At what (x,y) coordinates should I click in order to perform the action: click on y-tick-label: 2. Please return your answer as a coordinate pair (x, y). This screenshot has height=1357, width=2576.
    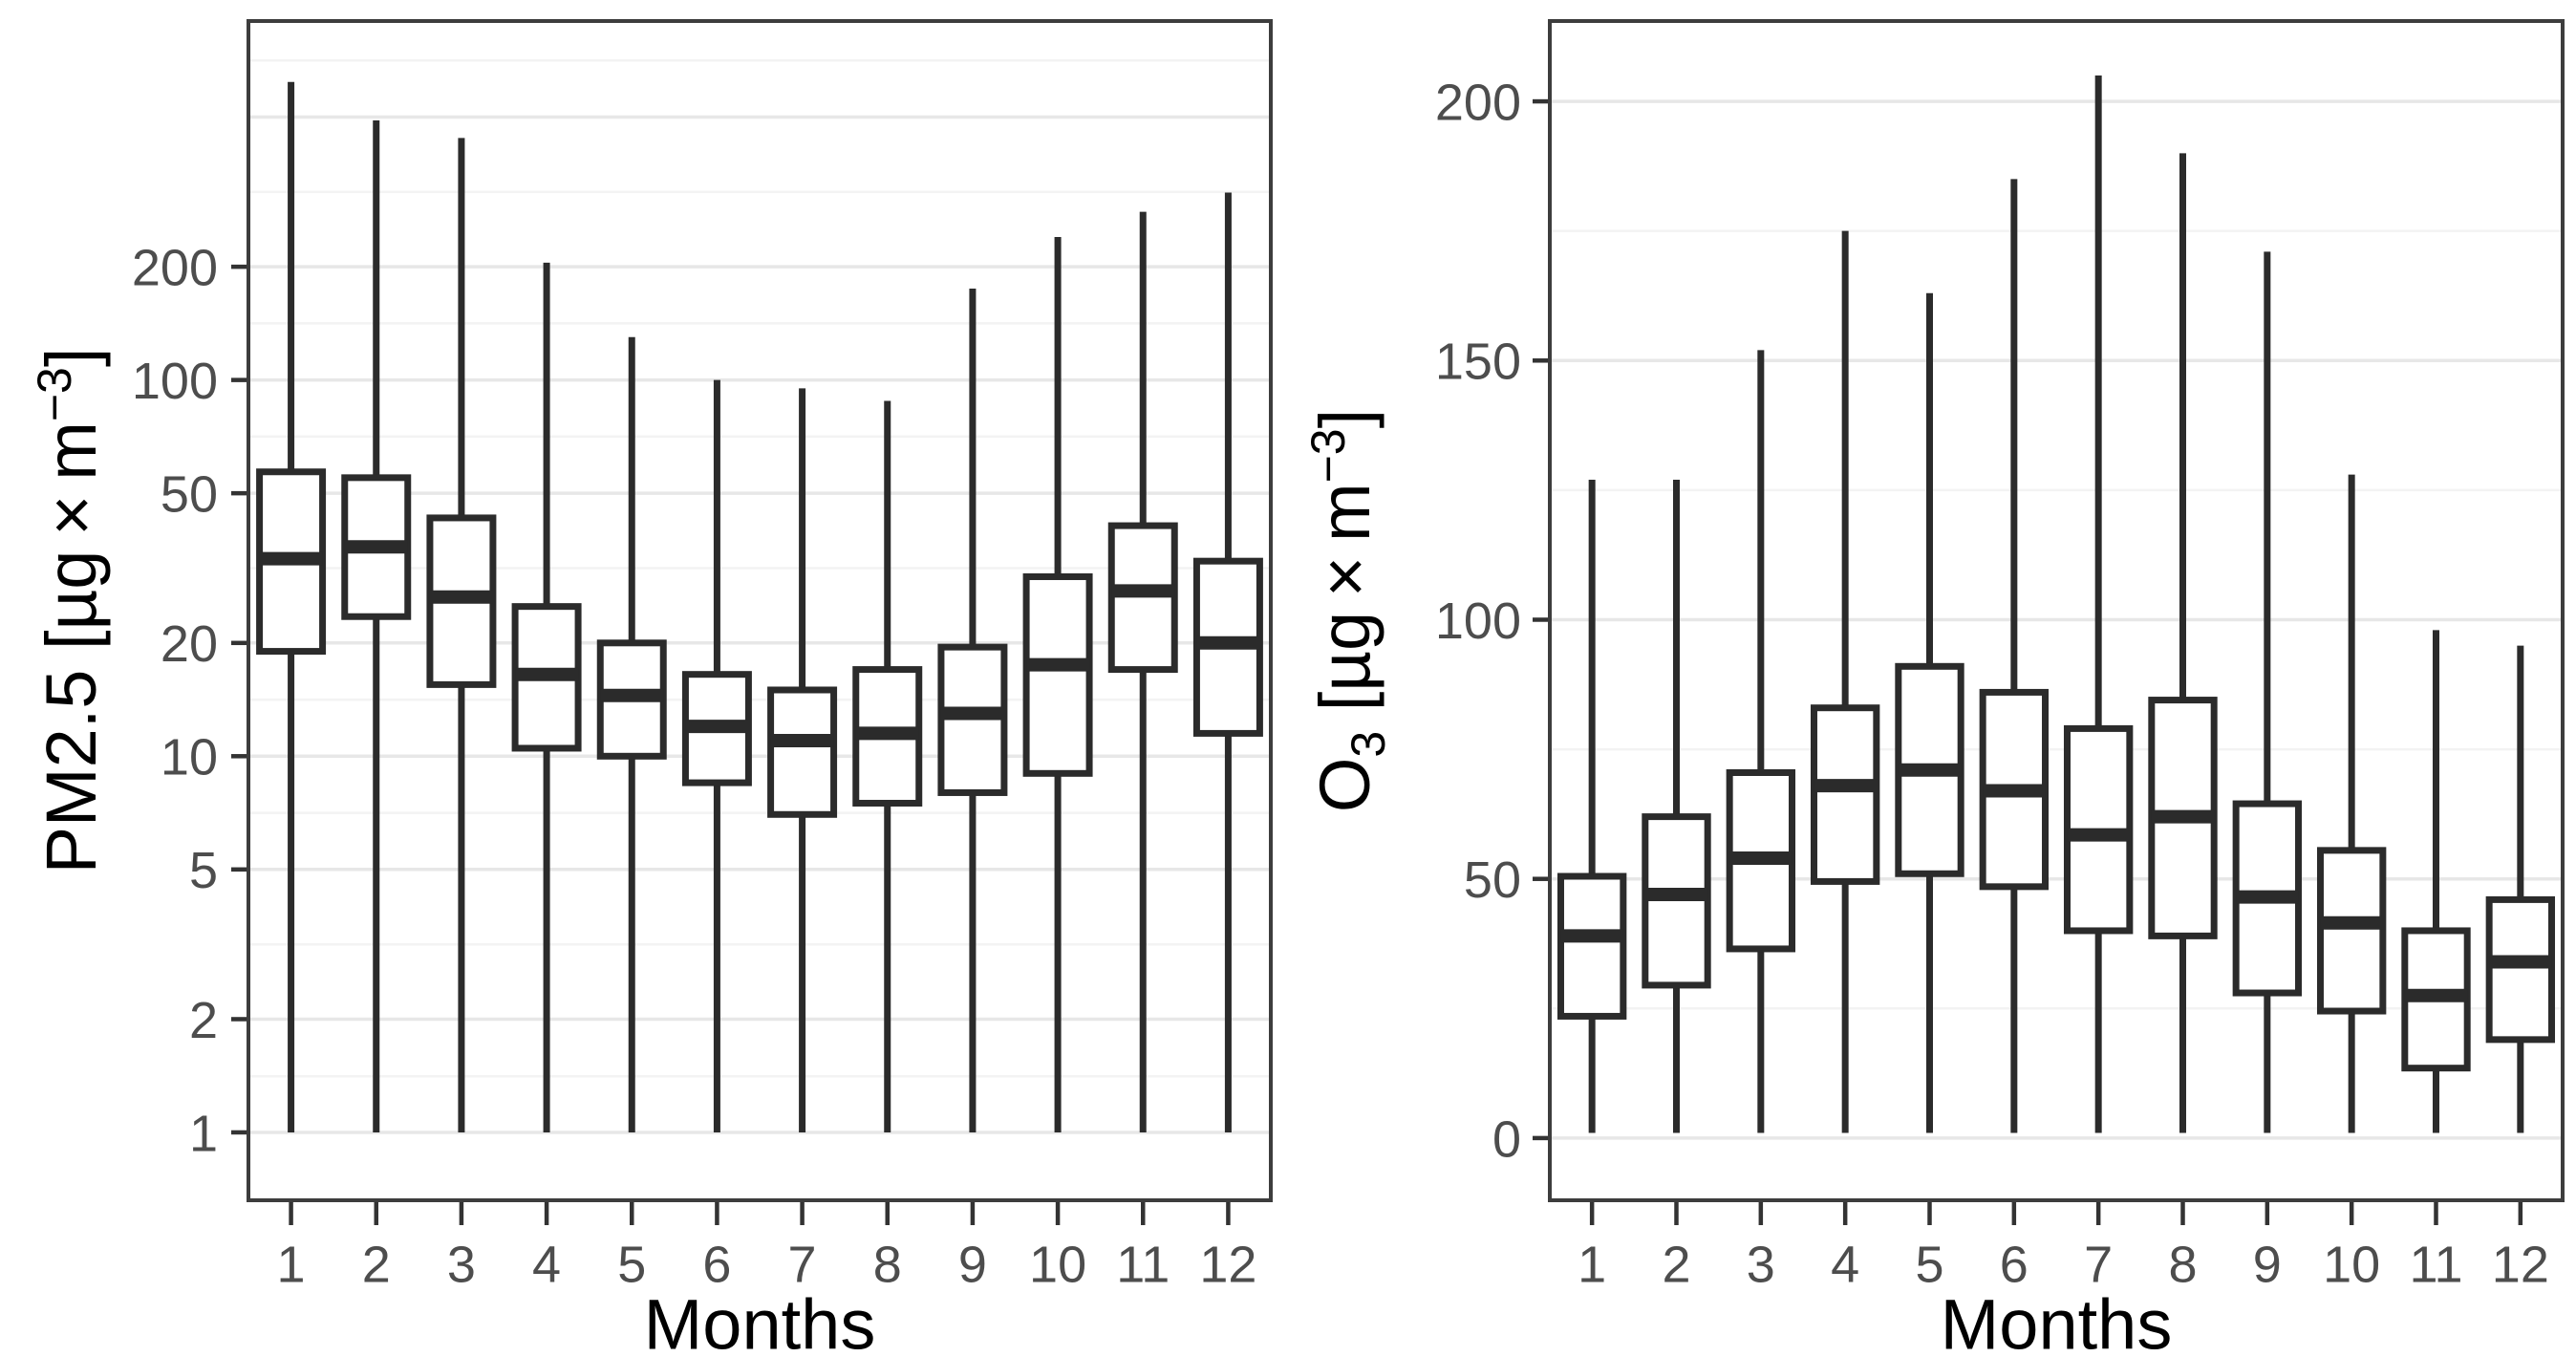
    Looking at the image, I should click on (203, 1020).